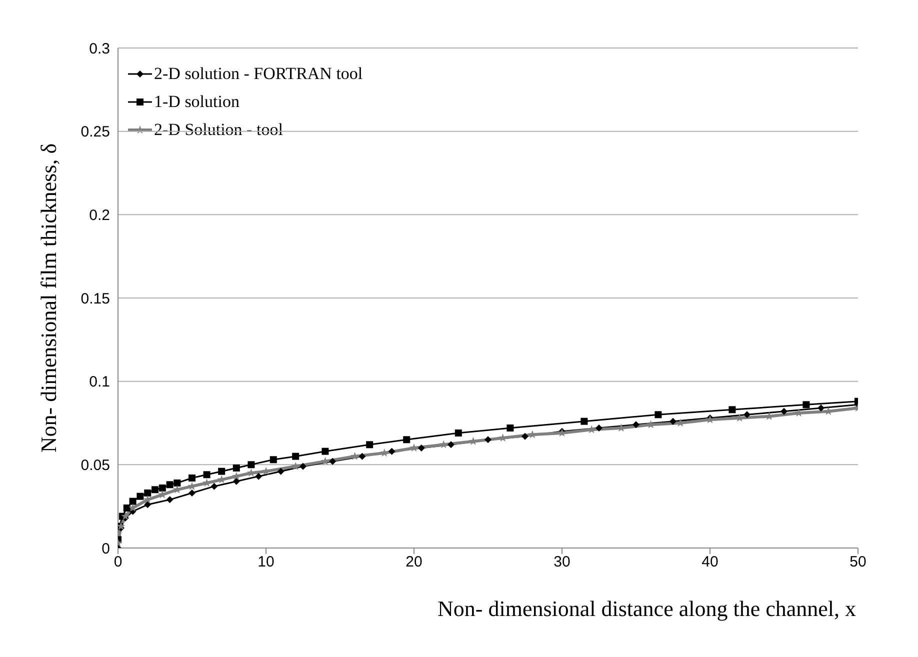 This screenshot has height=657, width=918. Describe the element at coordinates (414, 562) in the screenshot. I see `x-tick-label: 20` at that location.